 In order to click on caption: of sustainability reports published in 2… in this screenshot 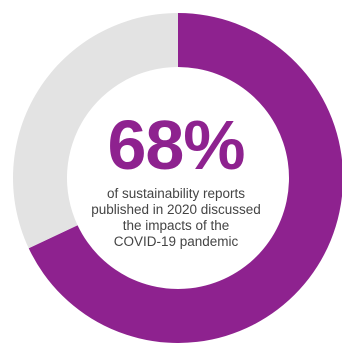, I will do `click(176, 218)`.